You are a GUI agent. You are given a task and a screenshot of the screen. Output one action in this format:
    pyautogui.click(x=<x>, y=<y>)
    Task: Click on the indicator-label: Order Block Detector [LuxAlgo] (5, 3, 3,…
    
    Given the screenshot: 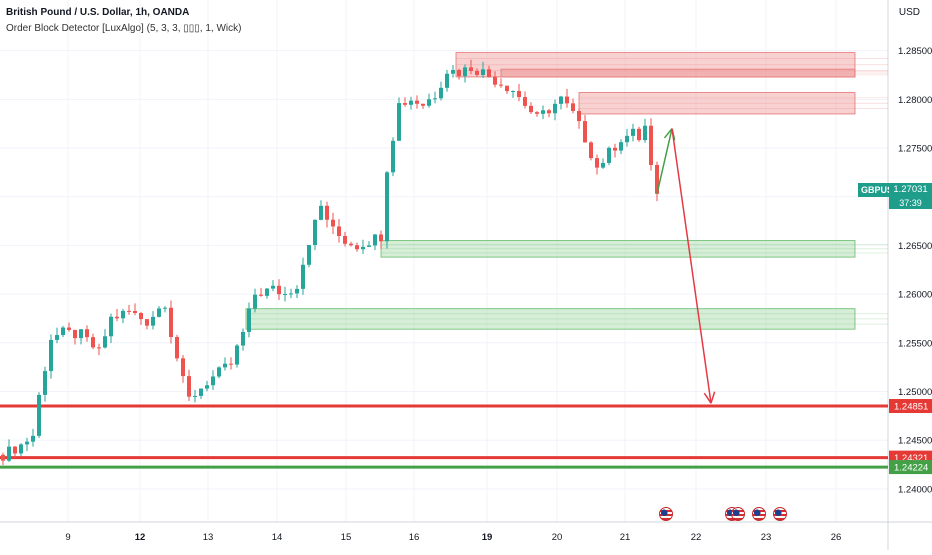 What is the action you would take?
    pyautogui.click(x=124, y=28)
    